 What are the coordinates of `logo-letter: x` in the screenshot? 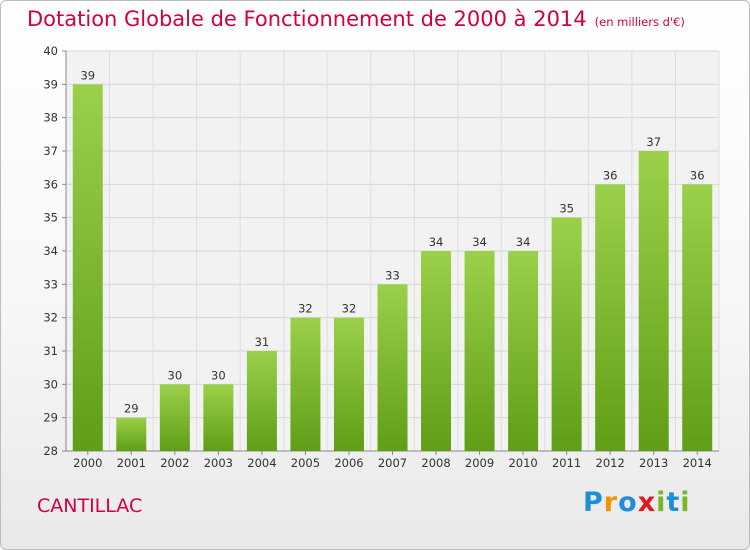 It's located at (647, 502).